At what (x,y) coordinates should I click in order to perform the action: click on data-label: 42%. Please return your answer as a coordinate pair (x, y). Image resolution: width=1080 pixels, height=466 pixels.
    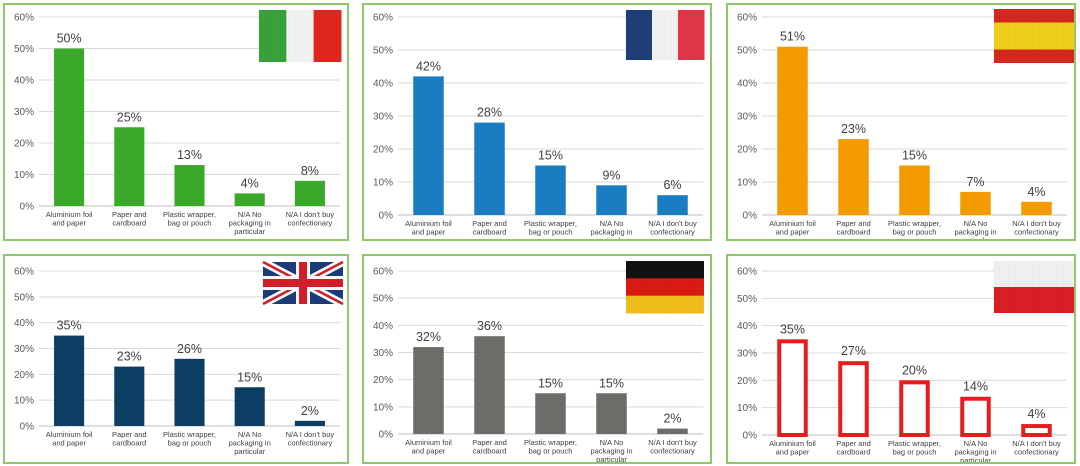
    Looking at the image, I should click on (428, 66).